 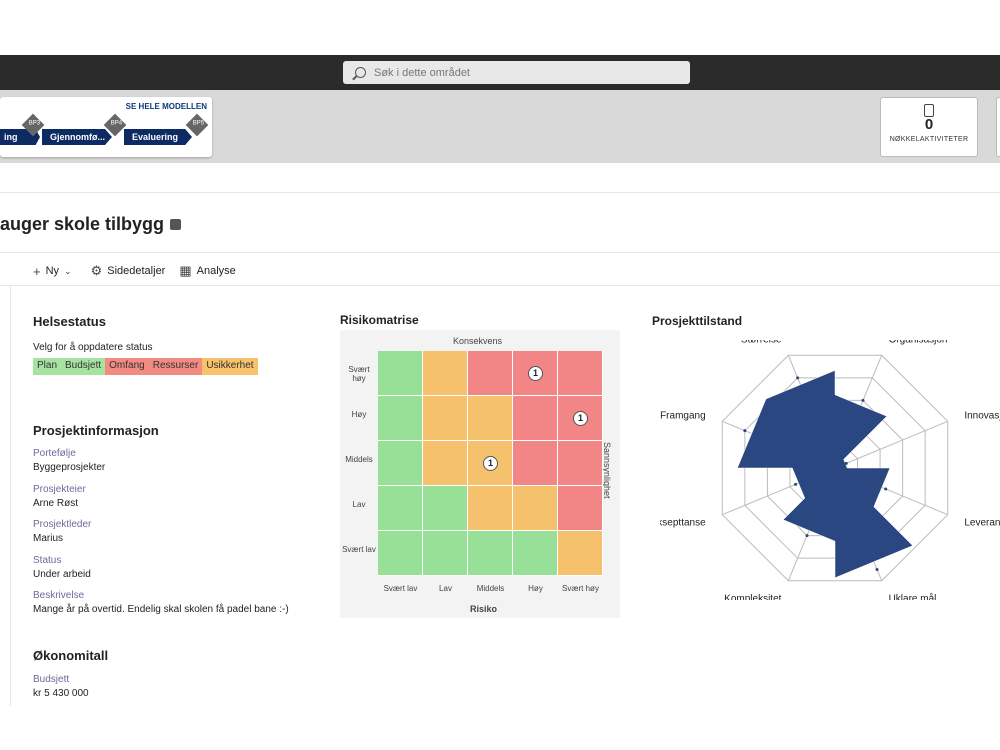 I want to click on risk-col-label: Lav, so click(x=445, y=588).